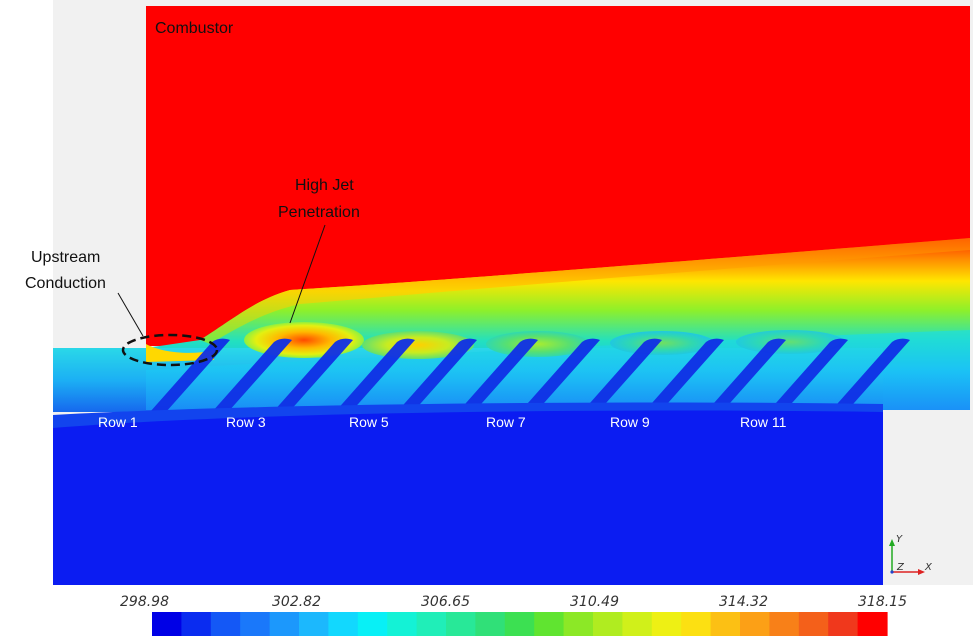 This screenshot has width=973, height=639. Describe the element at coordinates (130, 314) in the screenshot. I see `upstream-pointer-line` at that location.